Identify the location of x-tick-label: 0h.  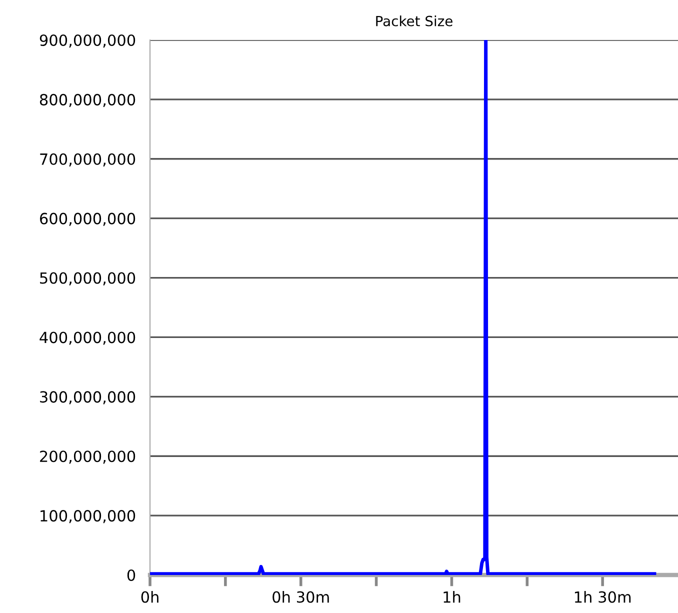
(149, 596).